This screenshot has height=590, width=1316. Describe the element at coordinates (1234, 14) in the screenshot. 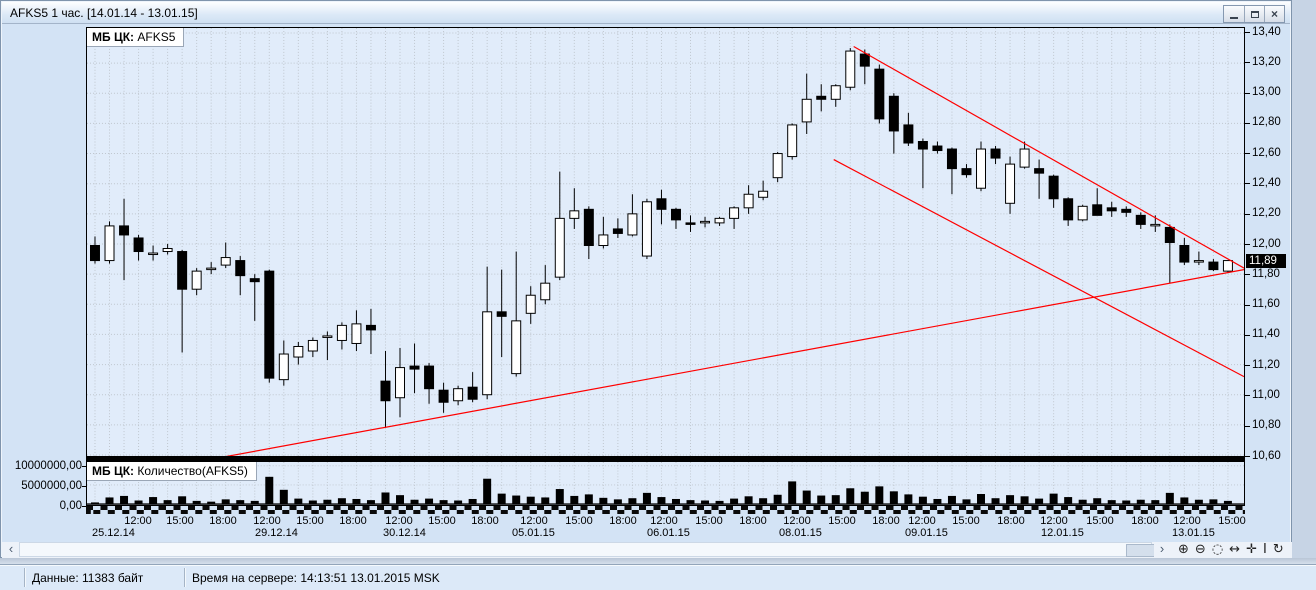

I see `minimize-button` at that location.